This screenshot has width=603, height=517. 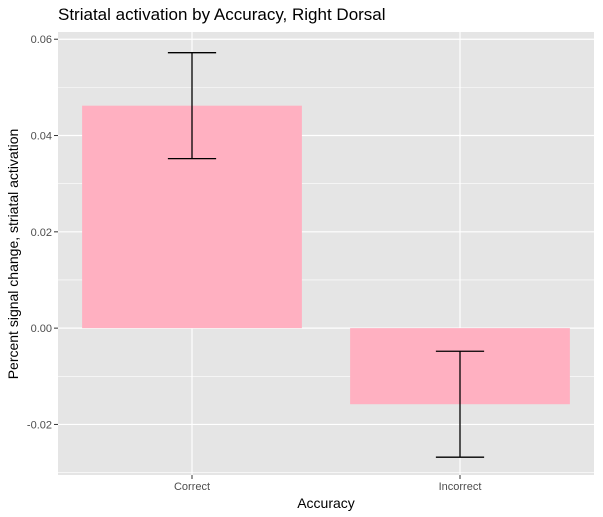 I want to click on y-tick-label: 0.06, so click(x=41, y=40).